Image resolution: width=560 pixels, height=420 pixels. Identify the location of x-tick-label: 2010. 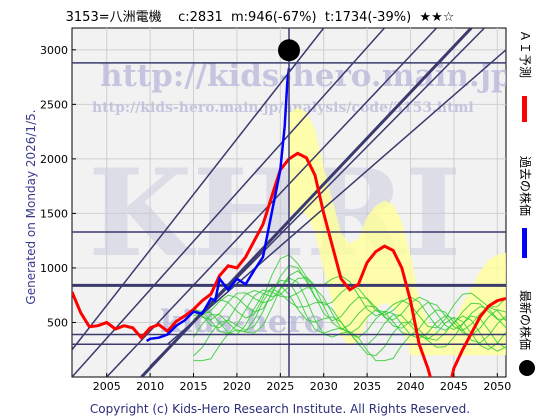
(150, 386).